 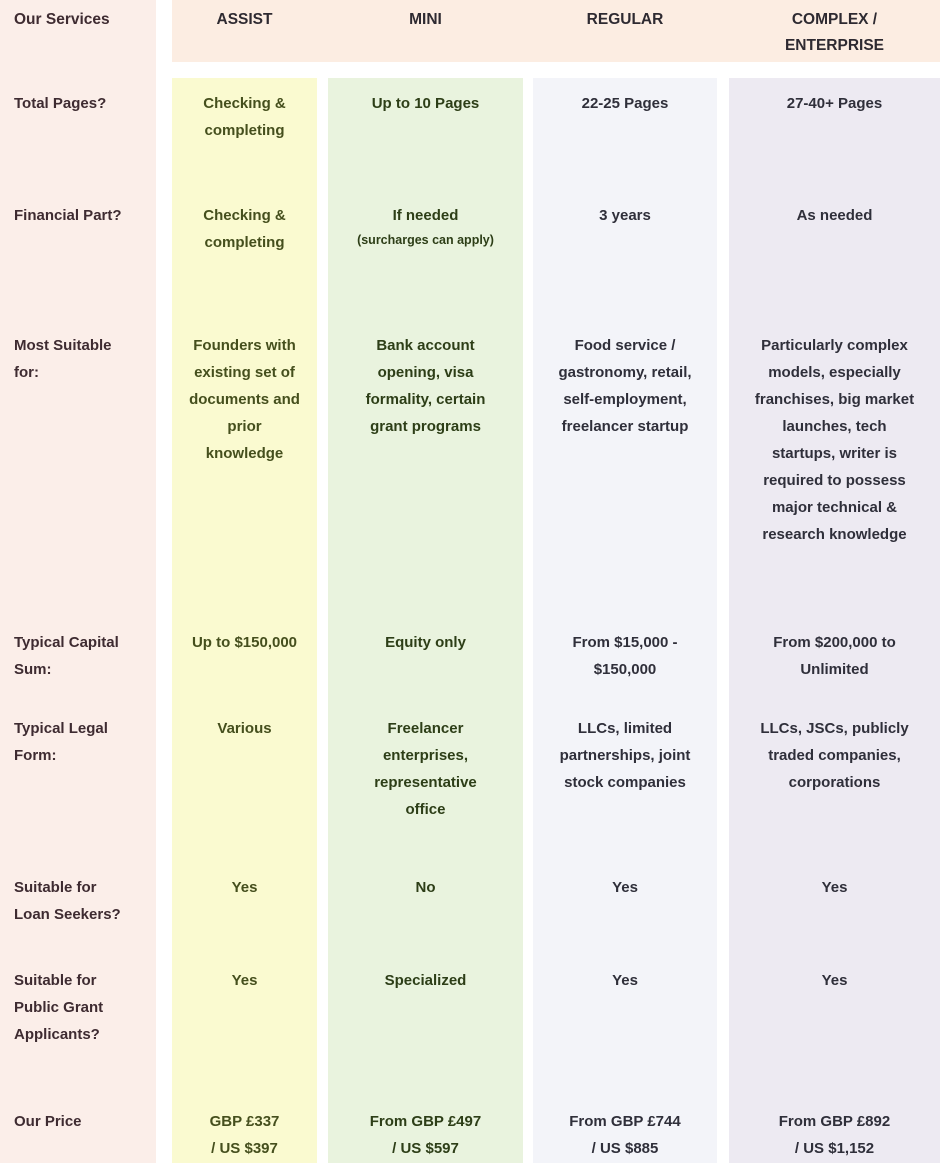 I want to click on cell-mini-financial-part: If needed (surcharges can apply), so click(x=425, y=255).